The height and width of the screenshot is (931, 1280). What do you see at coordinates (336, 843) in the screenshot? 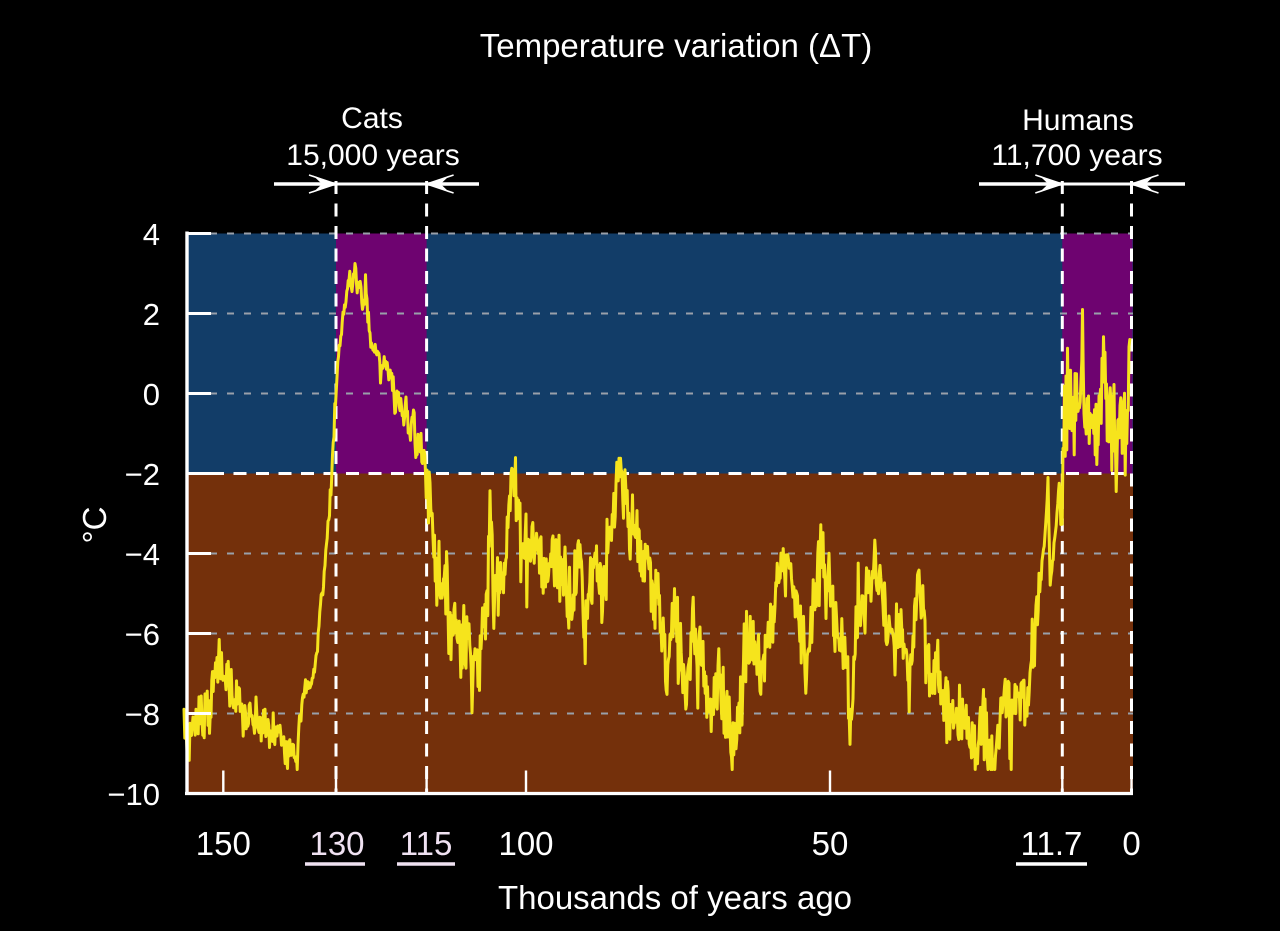
I see `svg-text: 130` at bounding box center [336, 843].